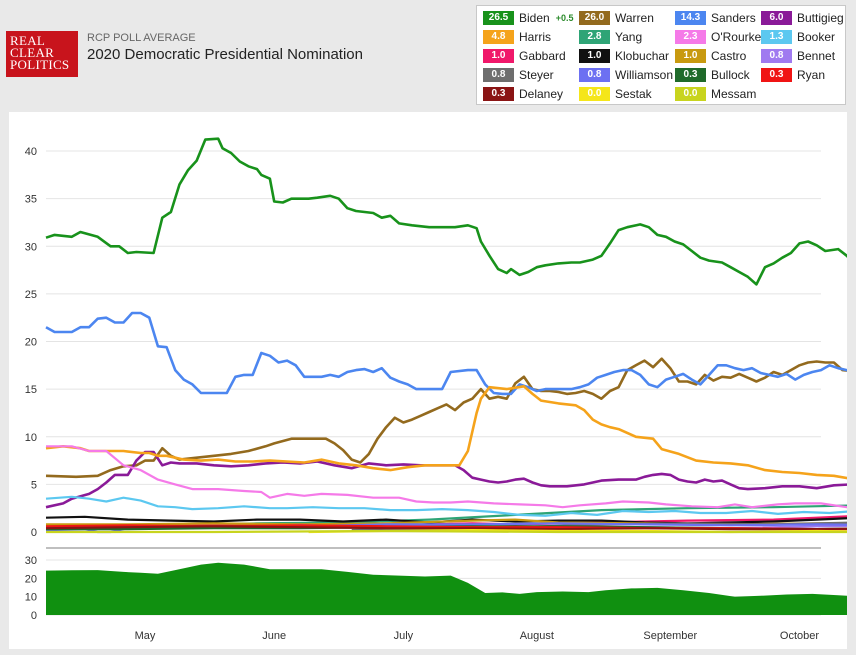  What do you see at coordinates (799, 636) in the screenshot?
I see `x-tick-label: October` at bounding box center [799, 636].